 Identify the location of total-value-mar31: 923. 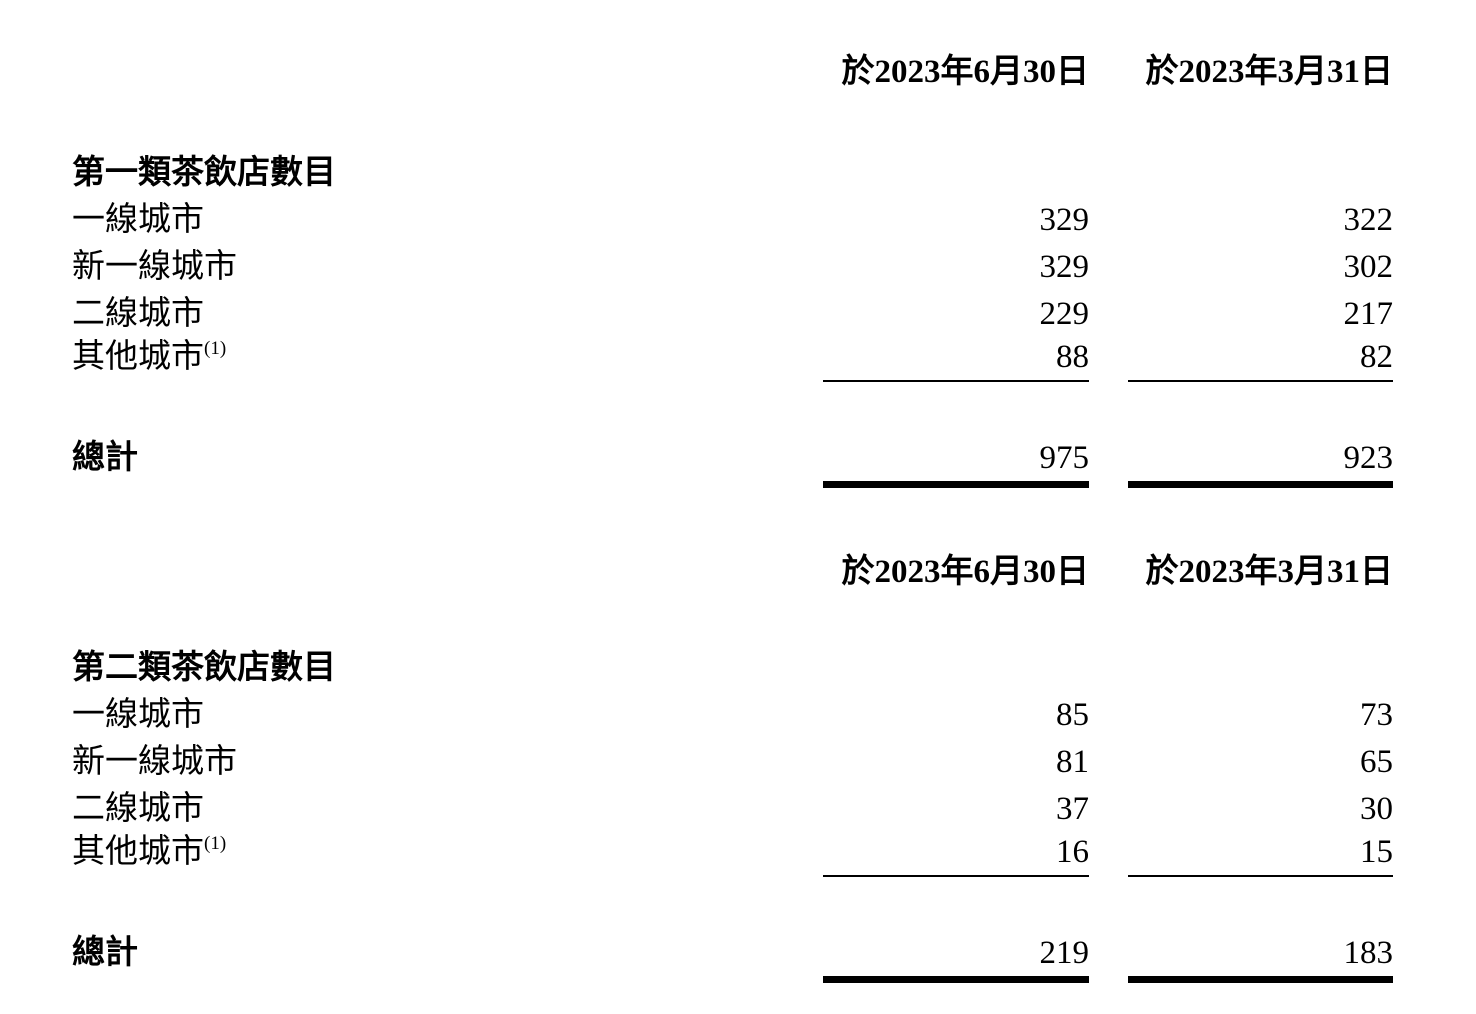
(1260, 463).